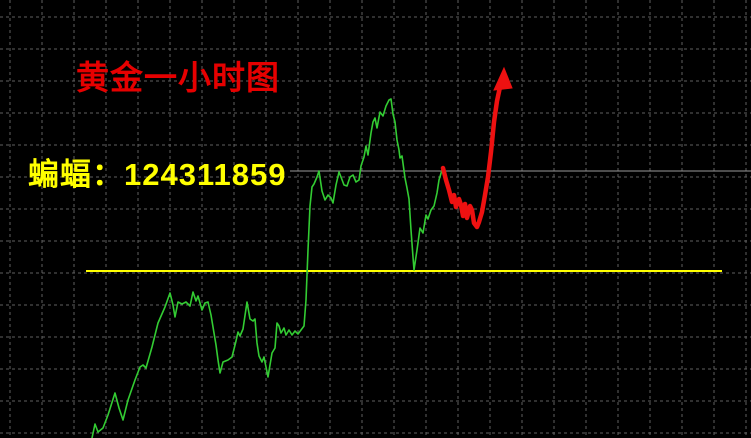 This screenshot has height=438, width=751. What do you see at coordinates (503, 78) in the screenshot?
I see `forecast-arrow-head-icon` at bounding box center [503, 78].